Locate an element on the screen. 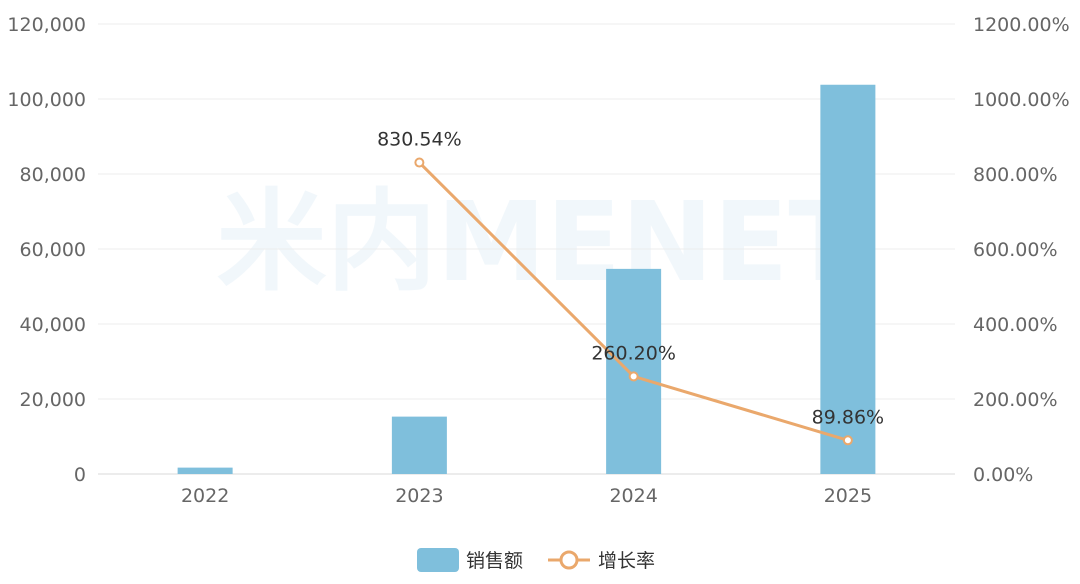  x-tick-label: 2022 is located at coordinates (205, 496).